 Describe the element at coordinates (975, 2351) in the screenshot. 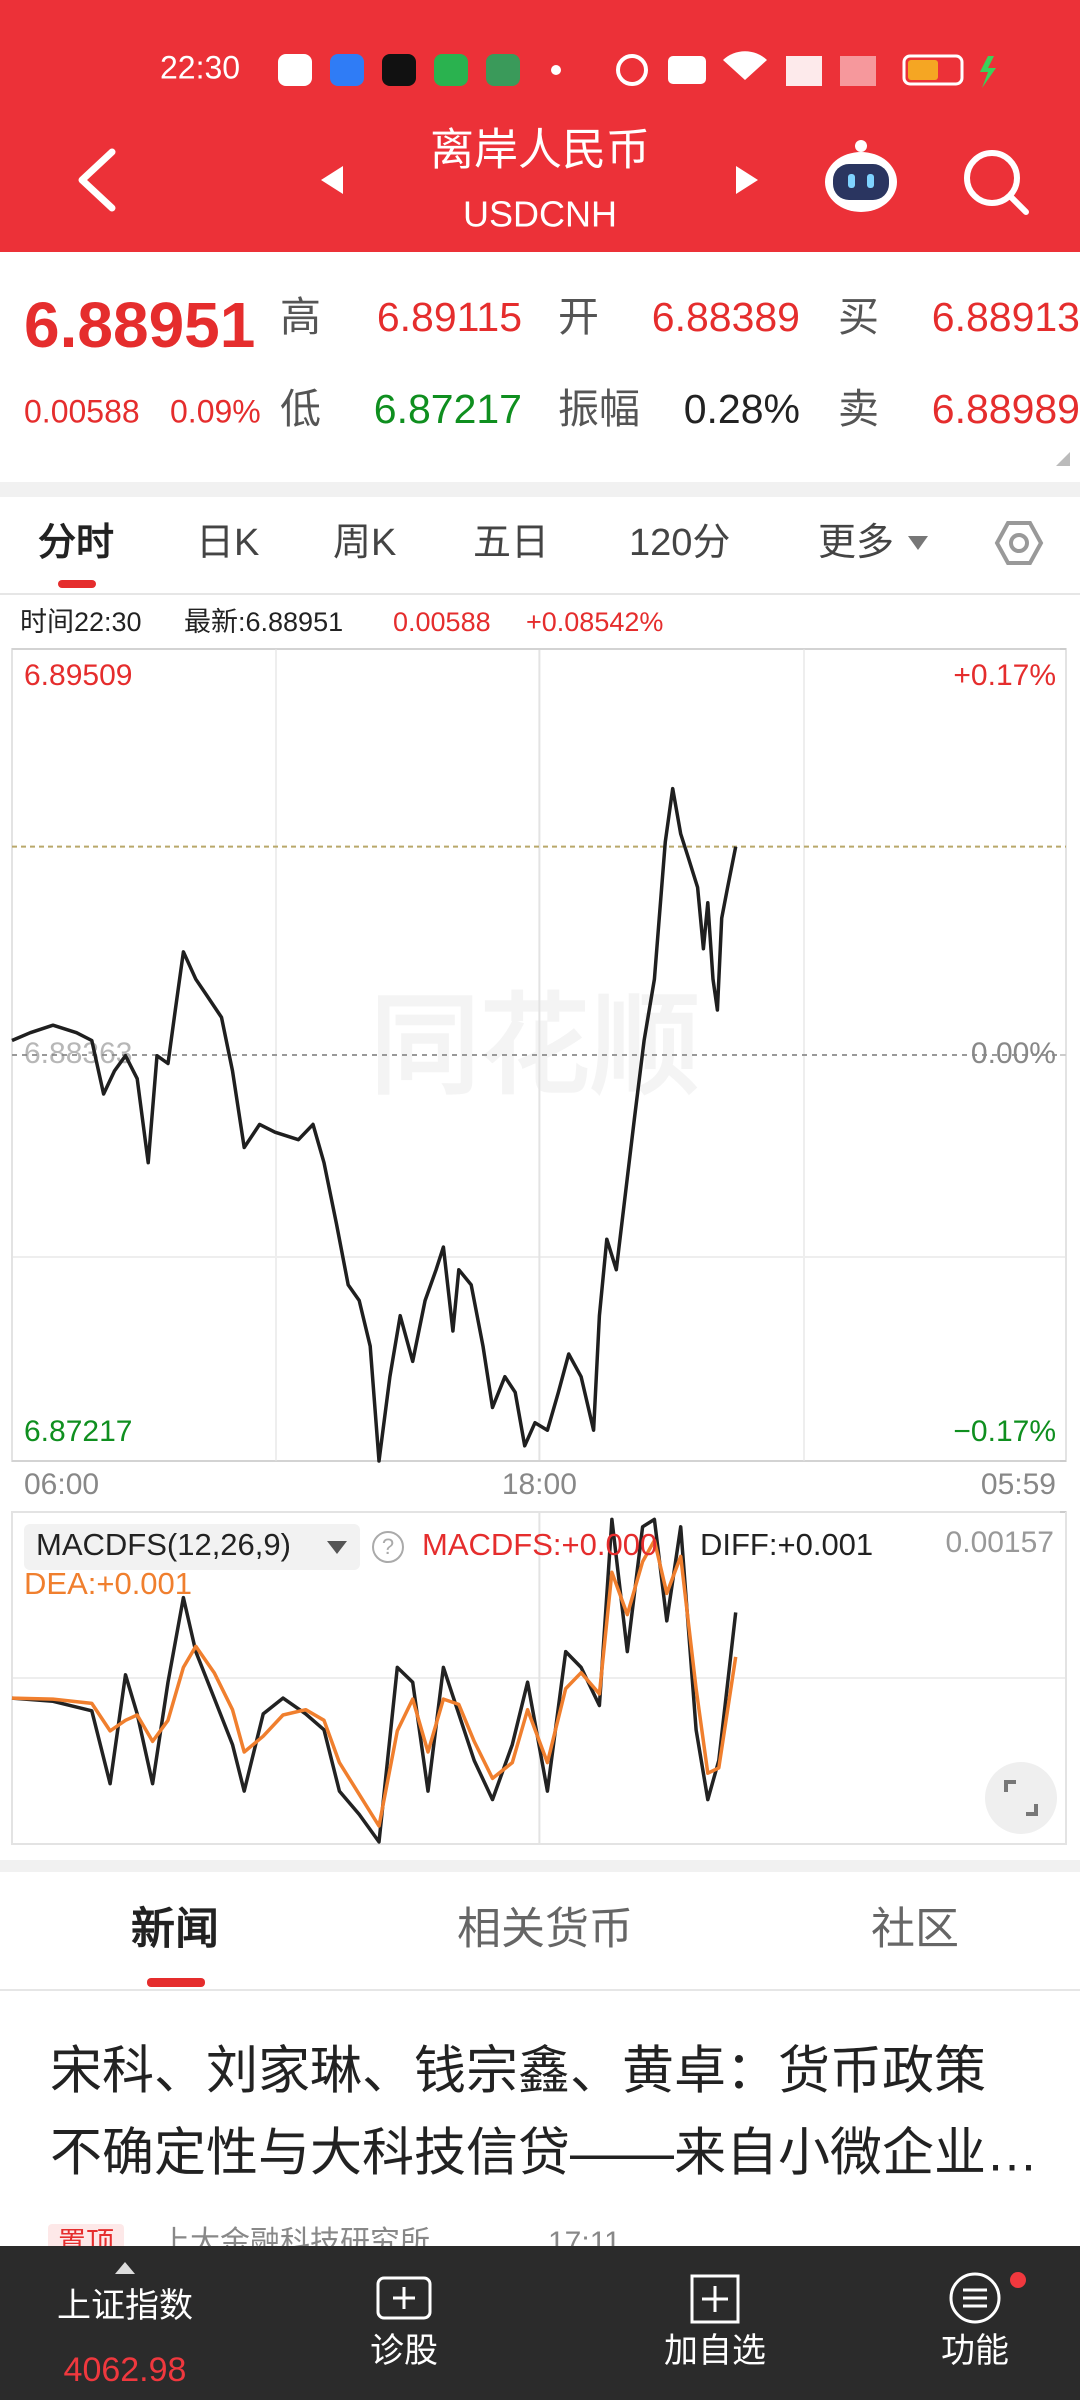

I see `nav-label: 功能` at that location.